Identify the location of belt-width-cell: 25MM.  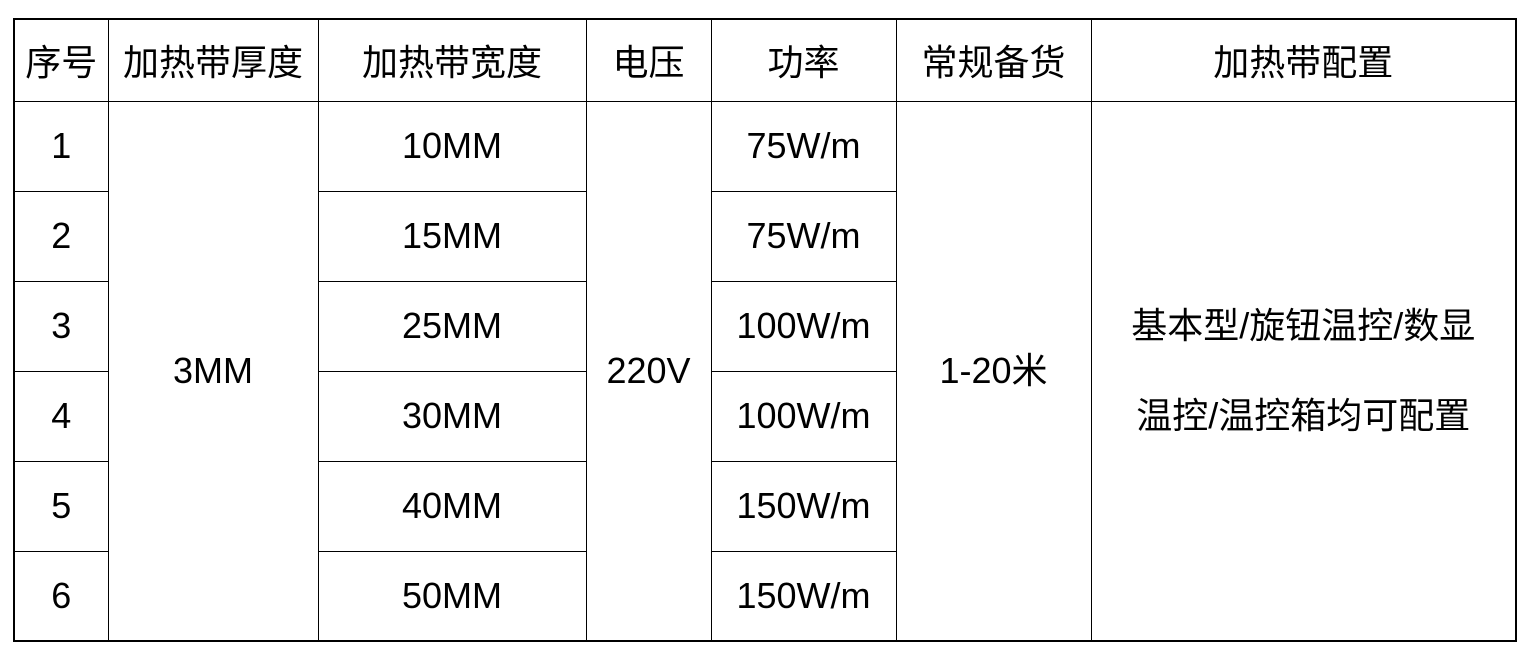
(452, 326).